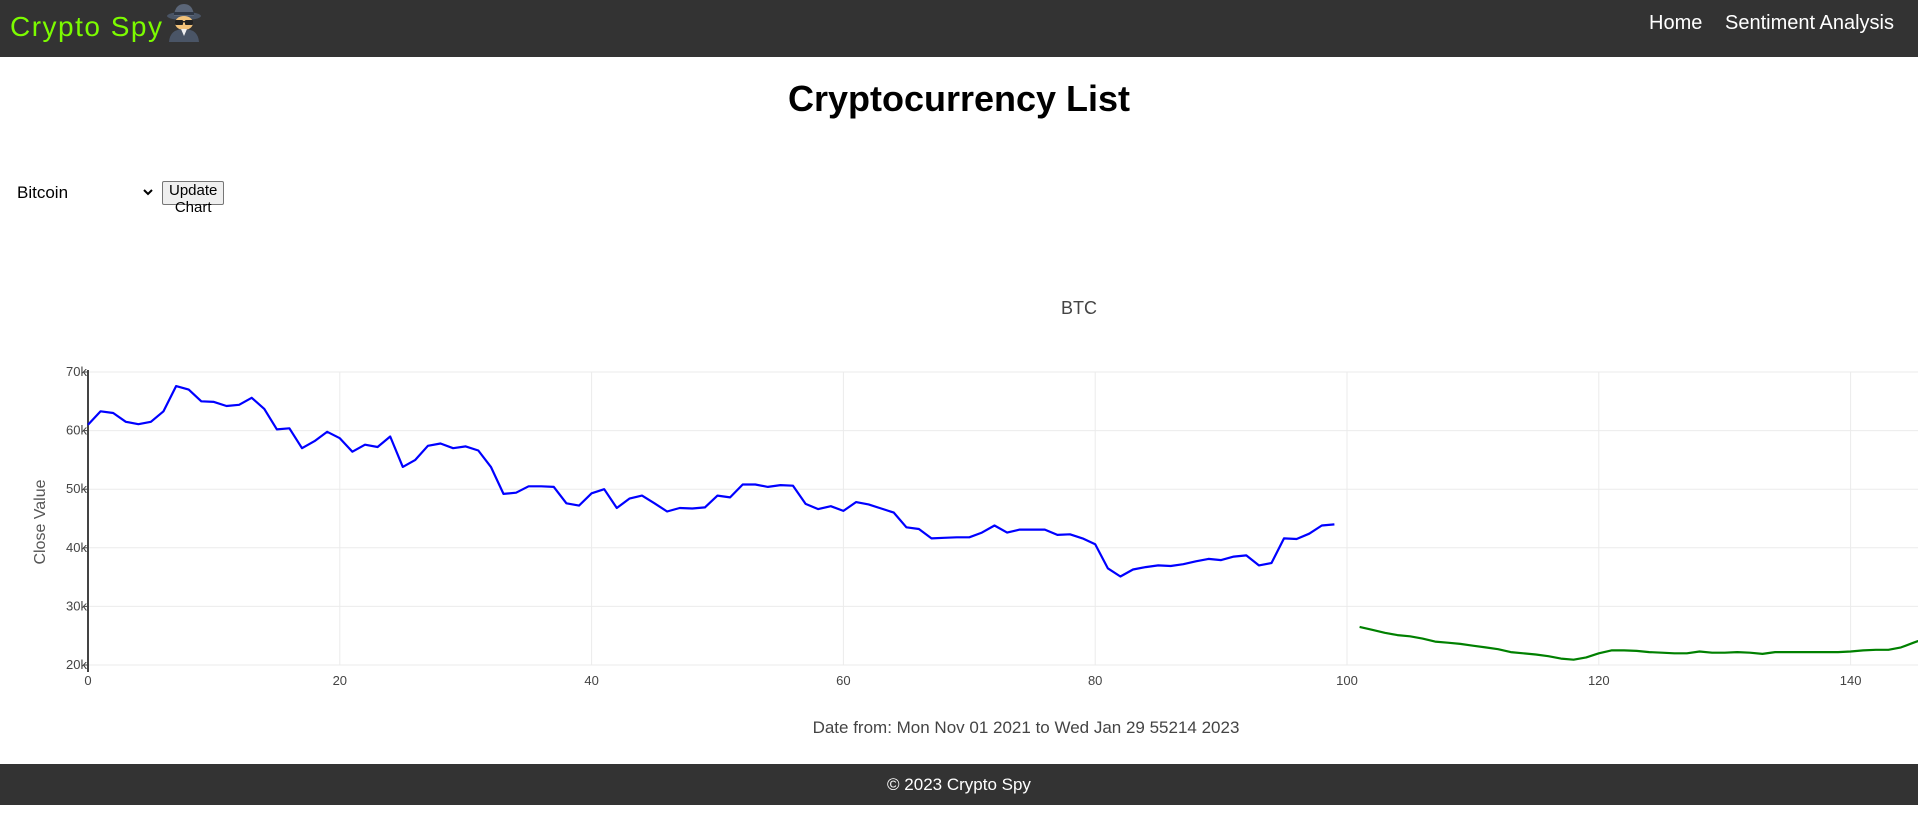 The width and height of the screenshot is (1918, 815). I want to click on y-tick-label: 40k, so click(76, 547).